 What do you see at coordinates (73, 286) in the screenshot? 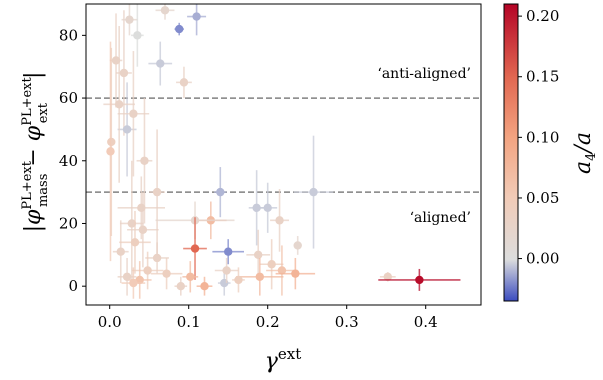
I see `y-tick-label: 0` at bounding box center [73, 286].